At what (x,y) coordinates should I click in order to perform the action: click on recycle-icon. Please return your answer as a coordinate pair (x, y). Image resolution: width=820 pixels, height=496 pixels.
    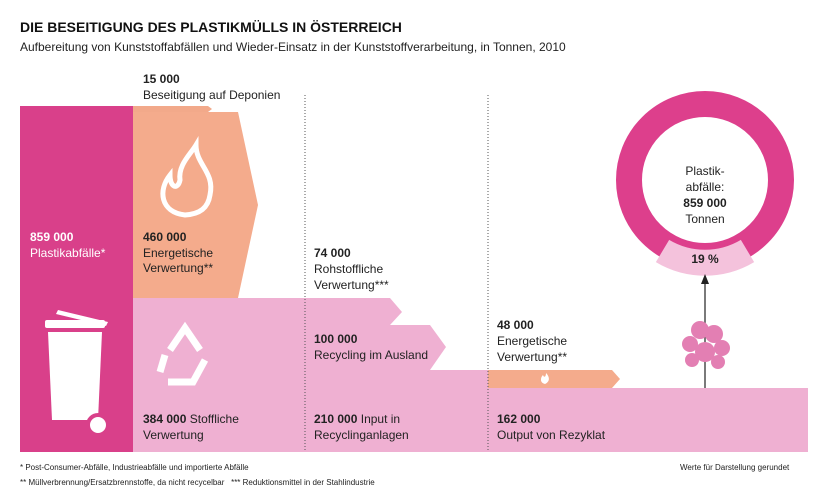
    Looking at the image, I should click on (182, 353).